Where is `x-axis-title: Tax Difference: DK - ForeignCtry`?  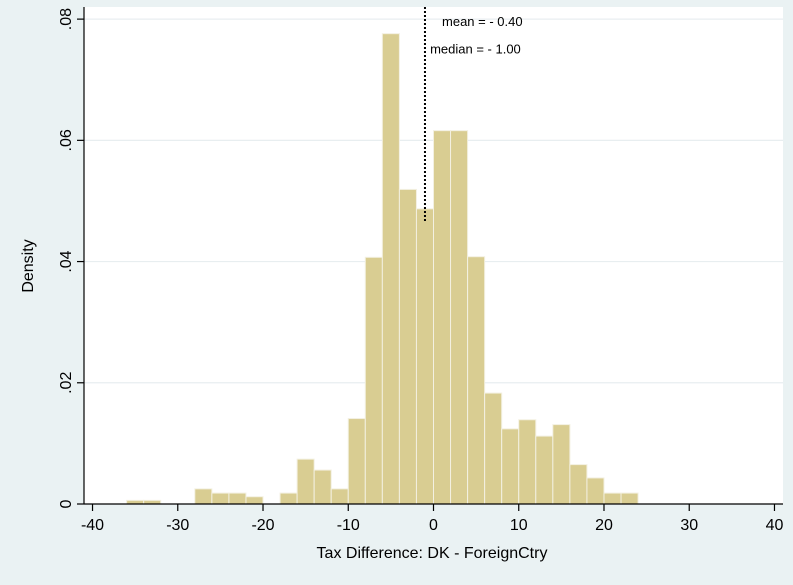 x-axis-title: Tax Difference: DK - ForeignCtry is located at coordinates (432, 553).